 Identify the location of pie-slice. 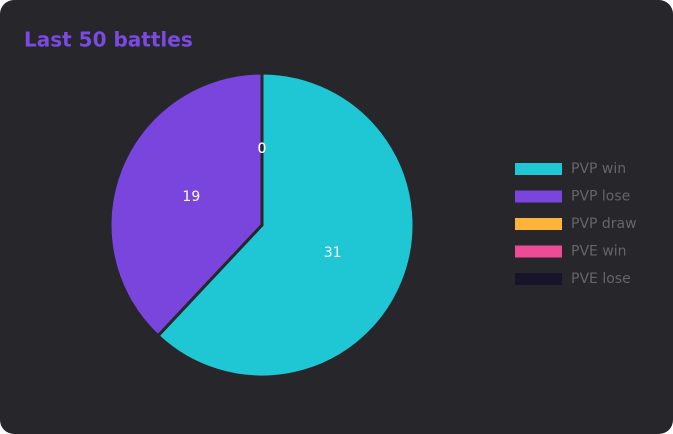
(186, 204).